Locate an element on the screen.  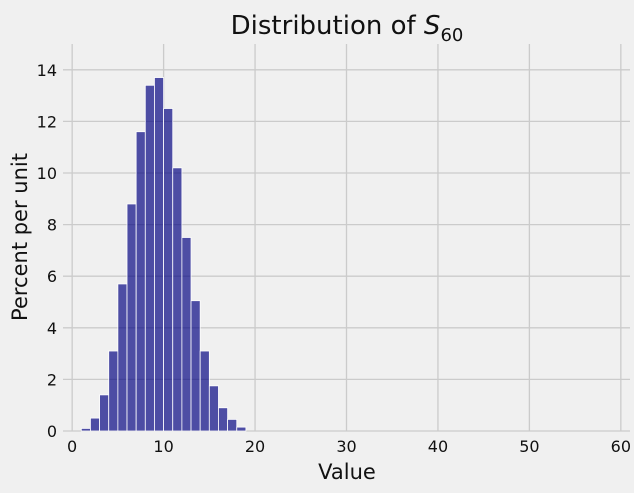
x-tick-label: 0 is located at coordinates (72, 446).